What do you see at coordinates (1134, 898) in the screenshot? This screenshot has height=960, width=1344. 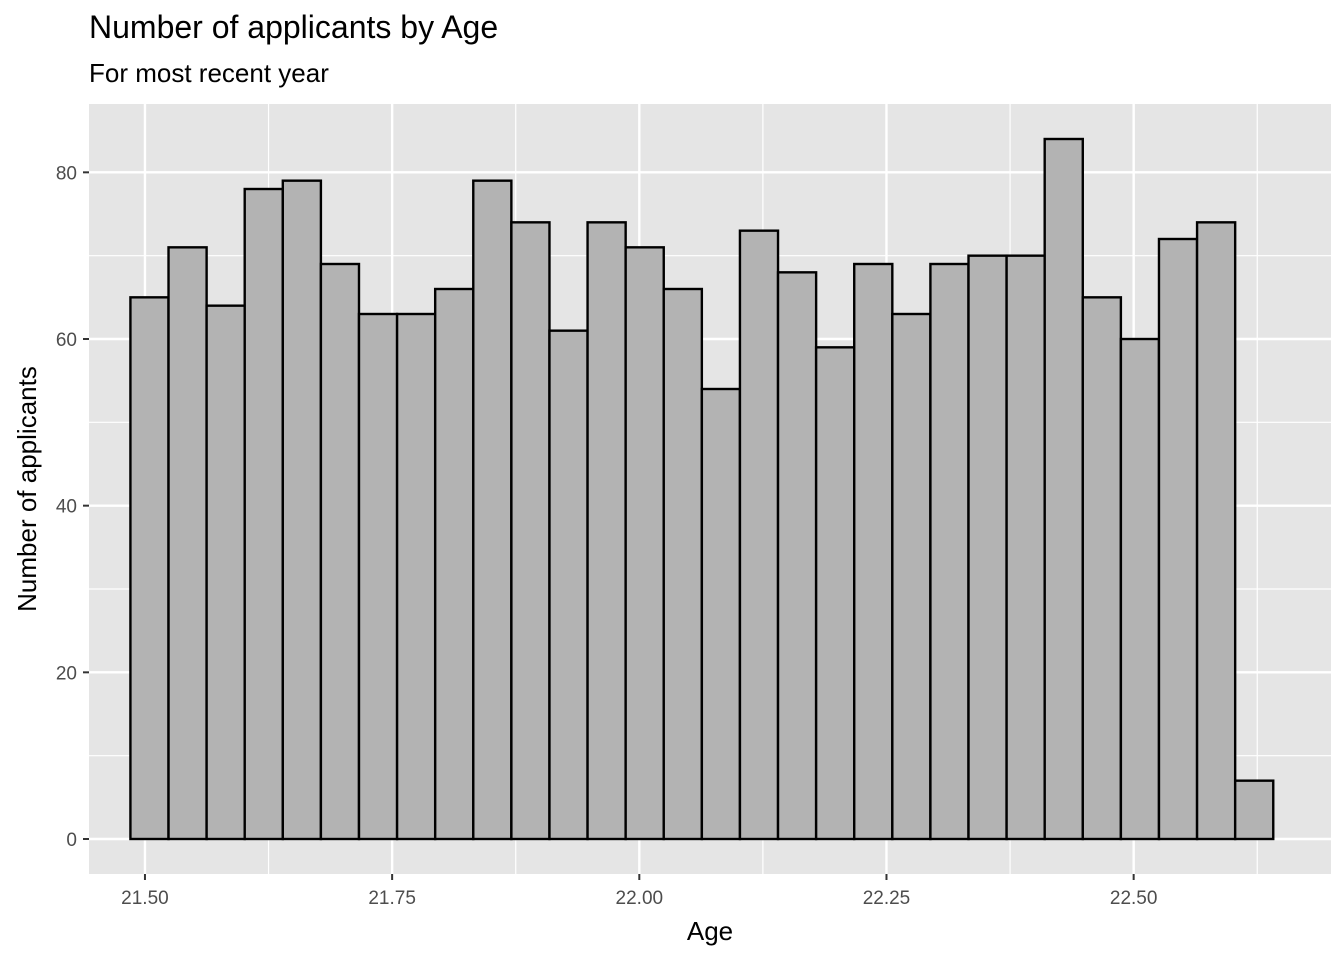 I see `x-tick-label: 22.50` at bounding box center [1134, 898].